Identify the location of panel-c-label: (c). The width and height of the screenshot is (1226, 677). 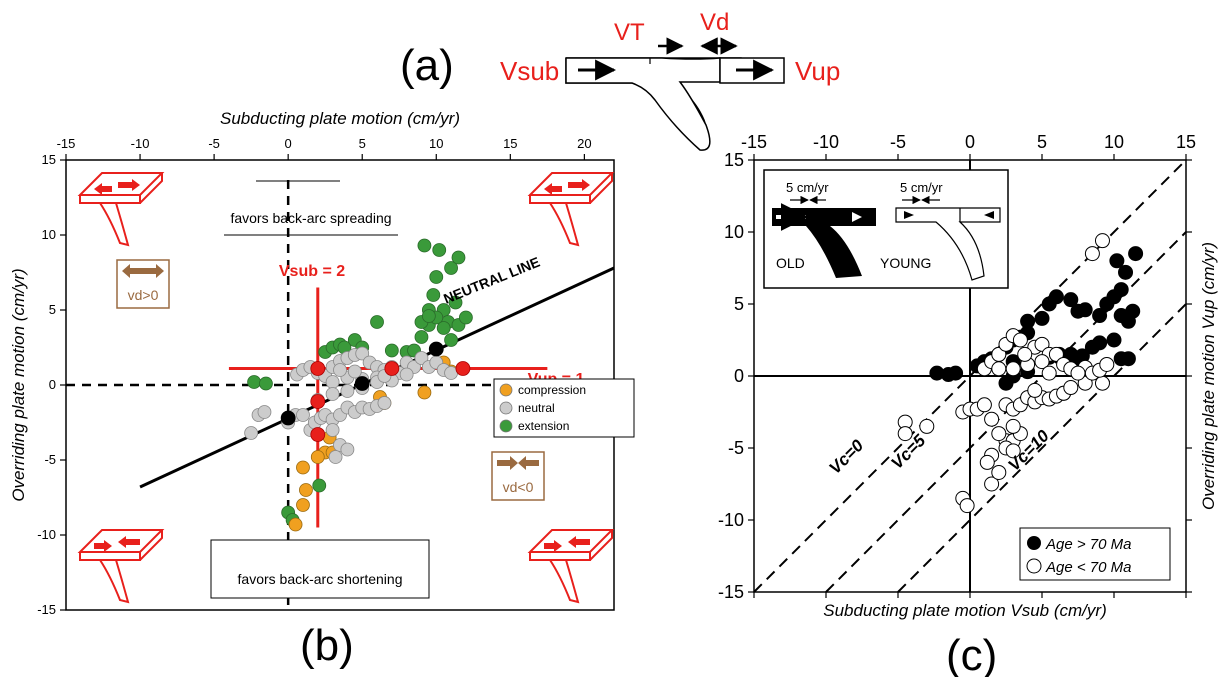
(971, 654).